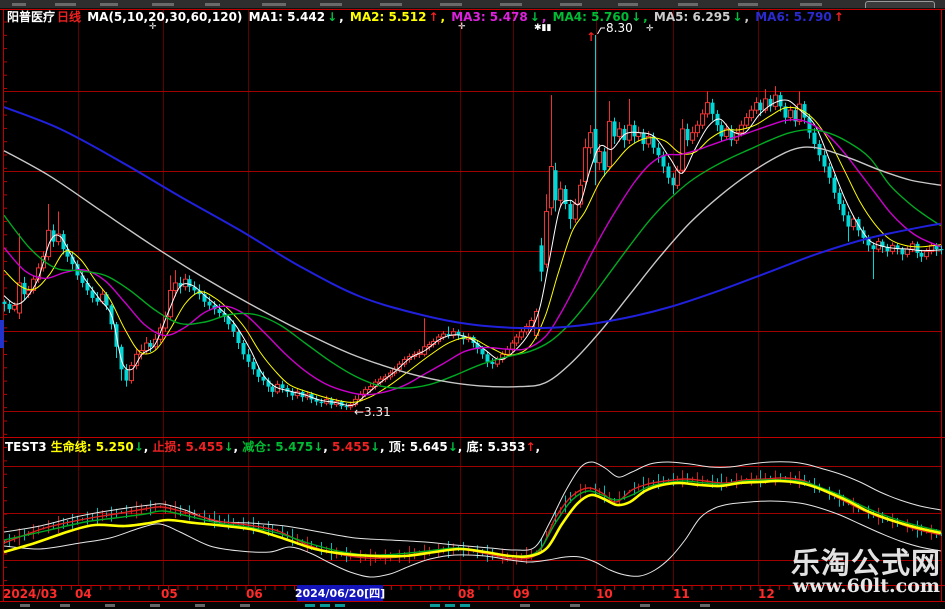 The image size is (945, 609). What do you see at coordinates (372, 412) in the screenshot?
I see `low-price-label: ←3.31` at bounding box center [372, 412].